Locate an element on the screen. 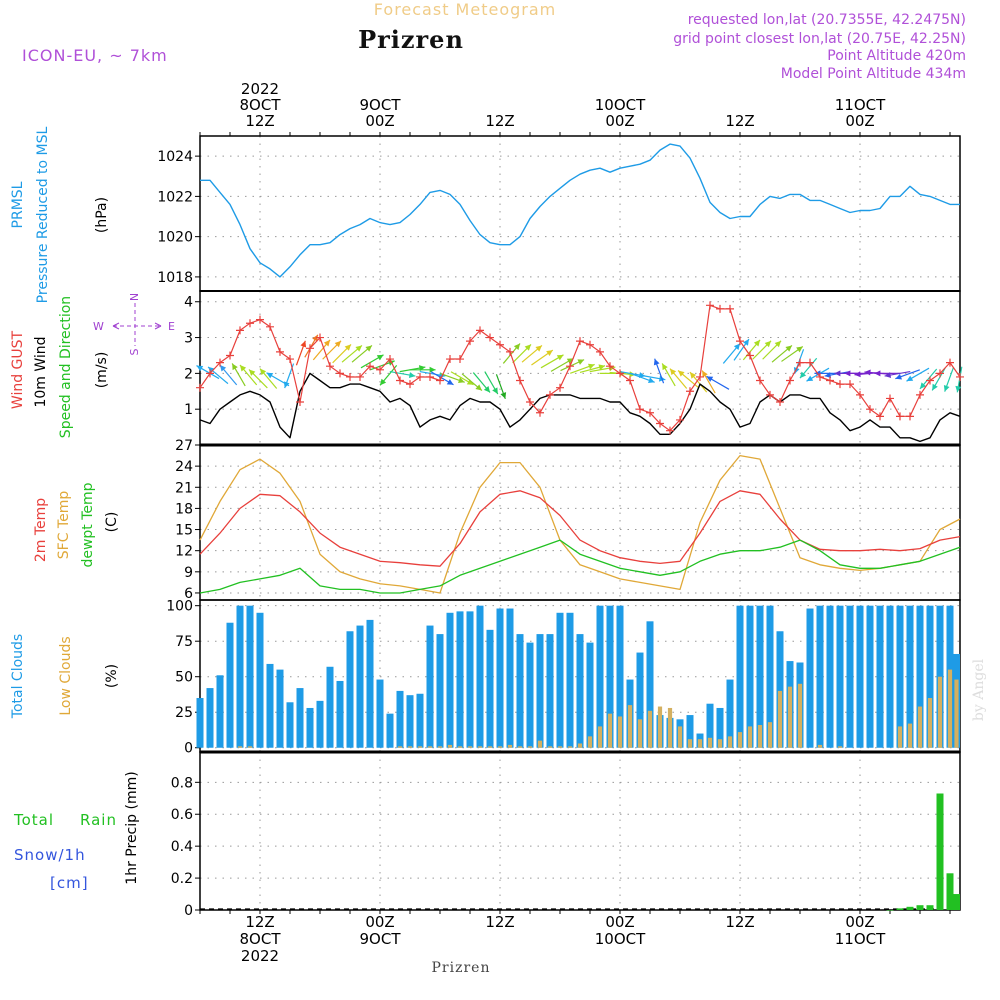 The width and height of the screenshot is (1000, 1000). ms-unit-label: (m/s) is located at coordinates (102, 370).